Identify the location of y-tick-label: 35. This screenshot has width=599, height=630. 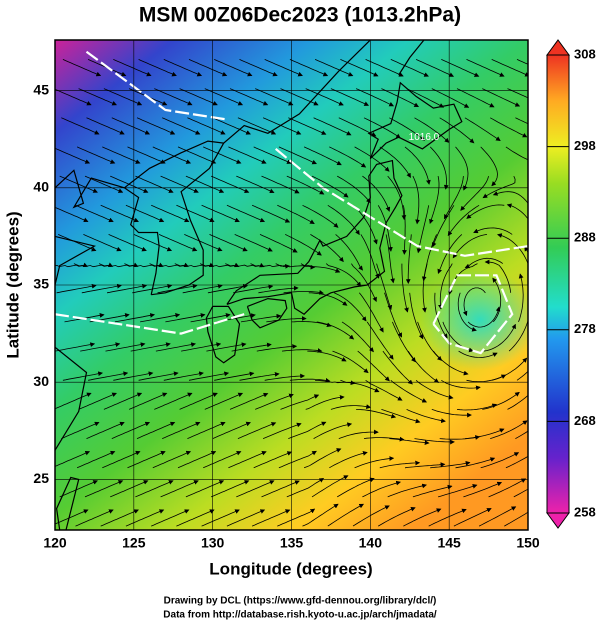
(41, 284).